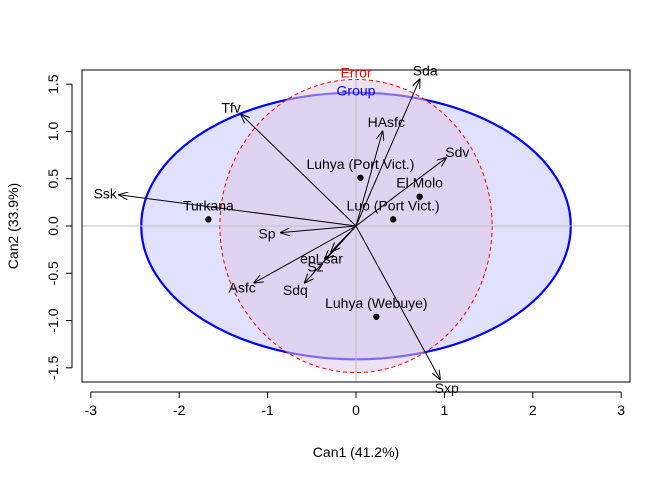 Image resolution: width=672 pixels, height=480 pixels. What do you see at coordinates (356, 452) in the screenshot?
I see `x-axis-title: Can1 (41.2%)` at bounding box center [356, 452].